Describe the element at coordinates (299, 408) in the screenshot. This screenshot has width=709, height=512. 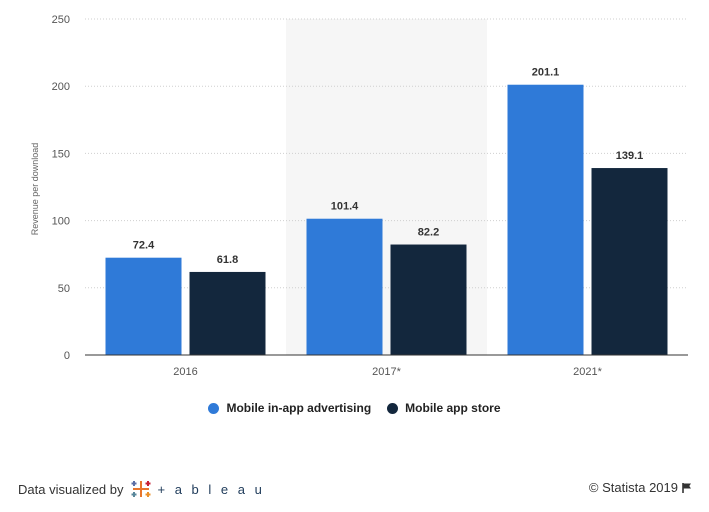
I see `legend-label-in-app-advertising: Mobile in-app advertising` at that location.